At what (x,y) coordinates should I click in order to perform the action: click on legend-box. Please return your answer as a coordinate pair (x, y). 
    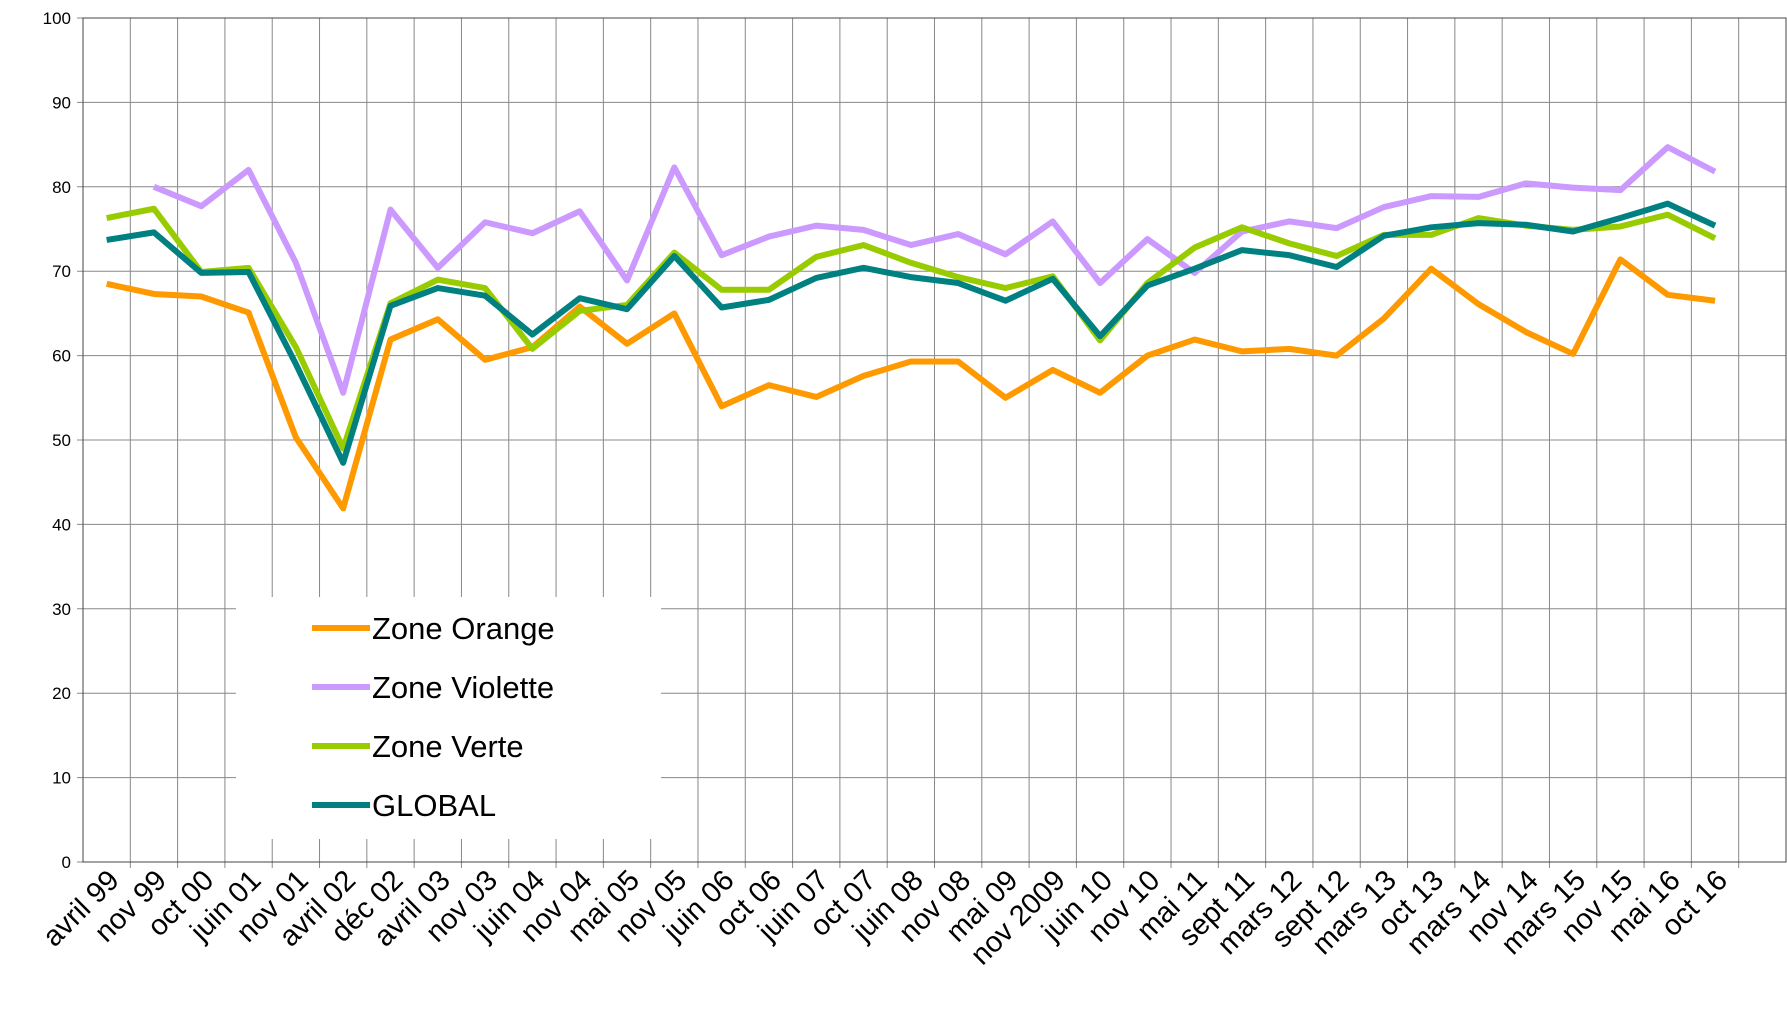
    Looking at the image, I should click on (448, 718).